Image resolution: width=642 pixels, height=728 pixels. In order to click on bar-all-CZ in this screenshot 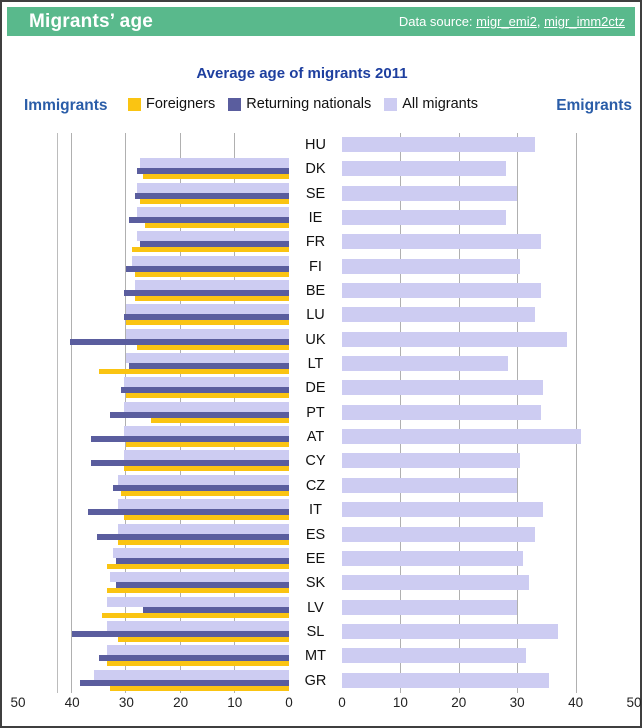, I will do `click(203, 479)`.